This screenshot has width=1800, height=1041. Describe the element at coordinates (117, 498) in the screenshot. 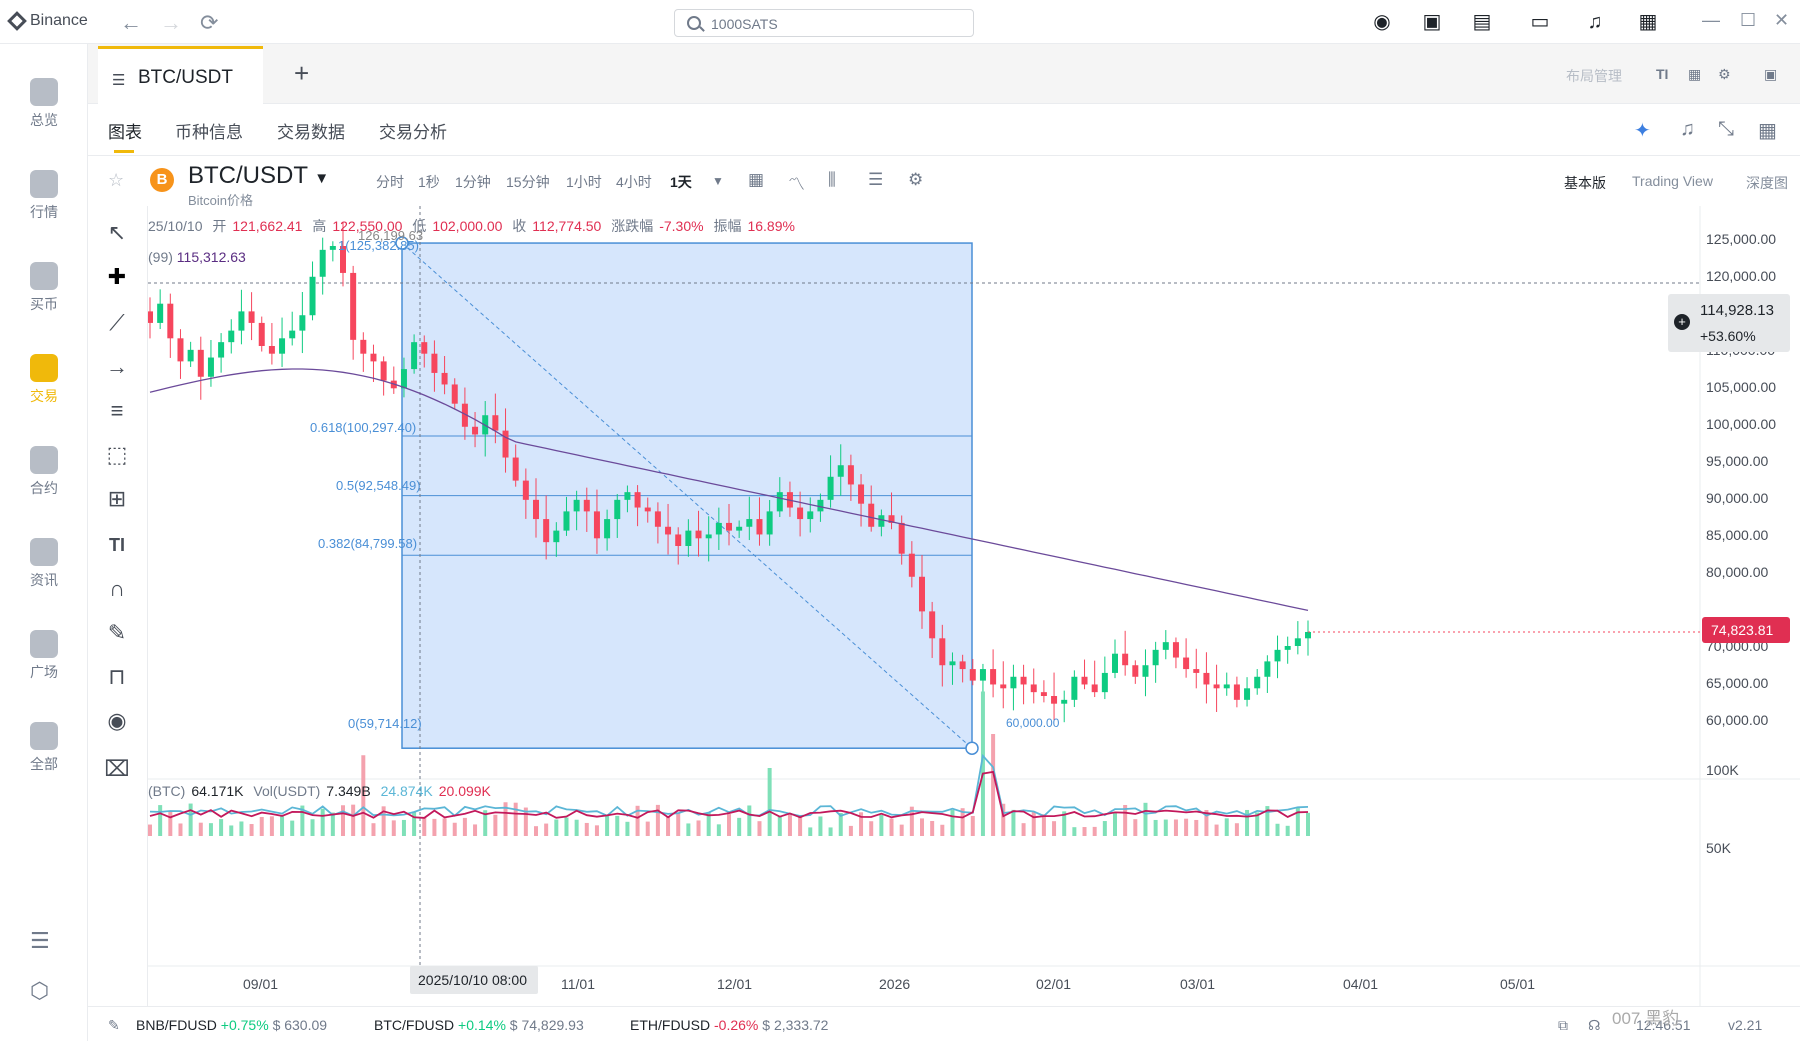

I see `measure-icon: ⊞` at that location.